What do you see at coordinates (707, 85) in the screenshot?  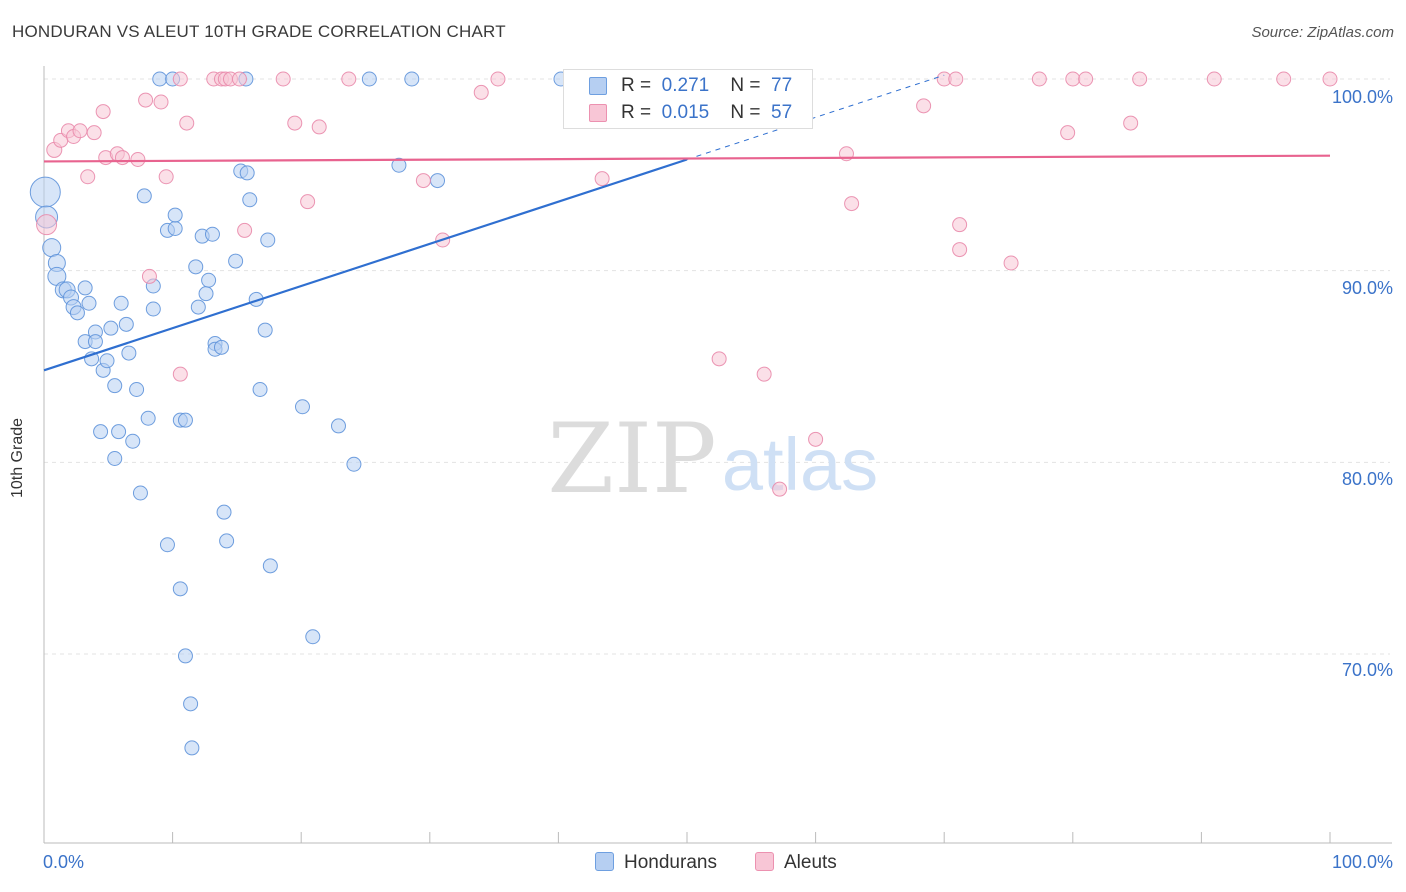 I see `legend-text-hondurans: R = 0.271 N = 77` at bounding box center [707, 85].